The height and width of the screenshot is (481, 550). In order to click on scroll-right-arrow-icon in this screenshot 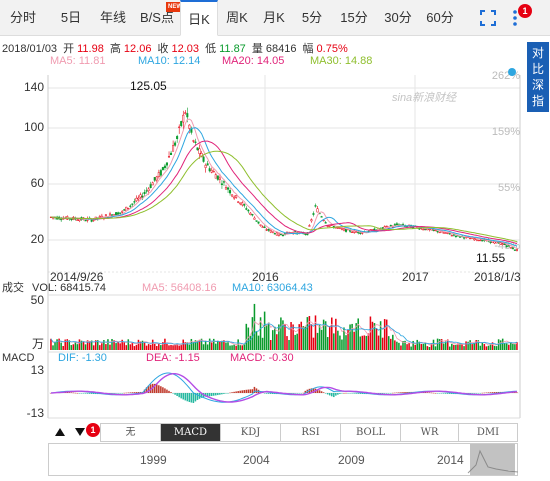, I will do `click(80, 432)`.